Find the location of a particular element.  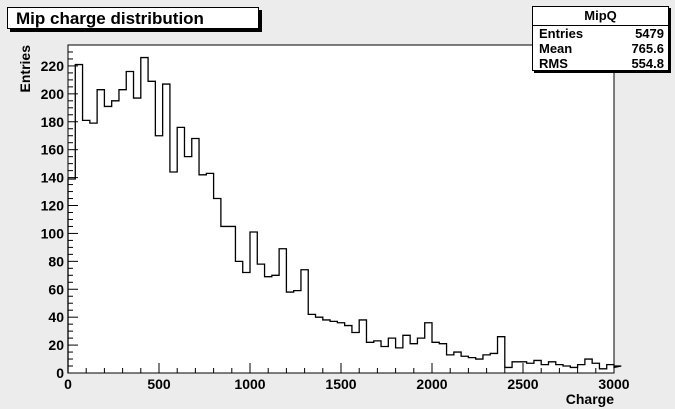

y-tick-label: 60 is located at coordinates (56, 289).